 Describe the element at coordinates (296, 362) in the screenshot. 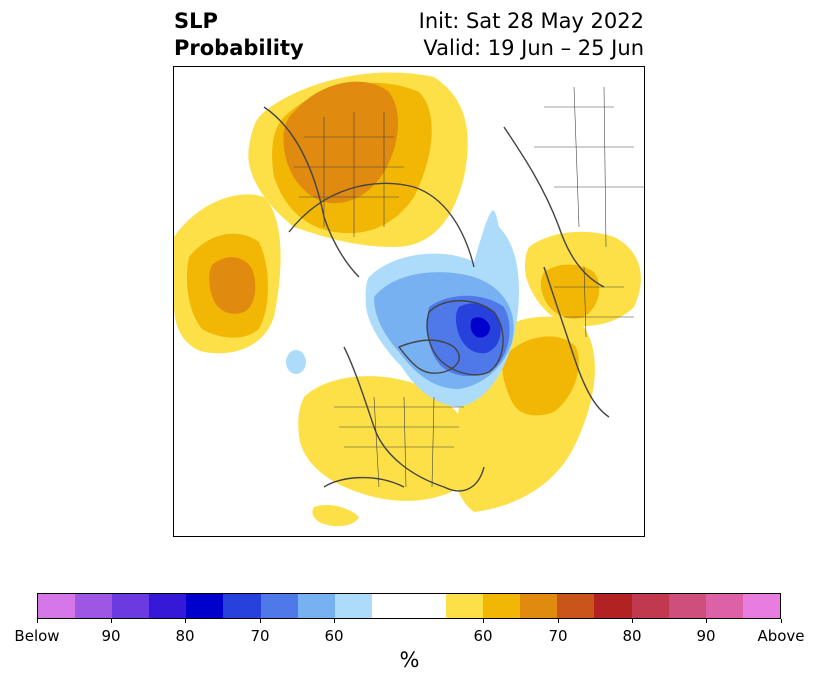

I see `region-pacific-negative-patch` at that location.